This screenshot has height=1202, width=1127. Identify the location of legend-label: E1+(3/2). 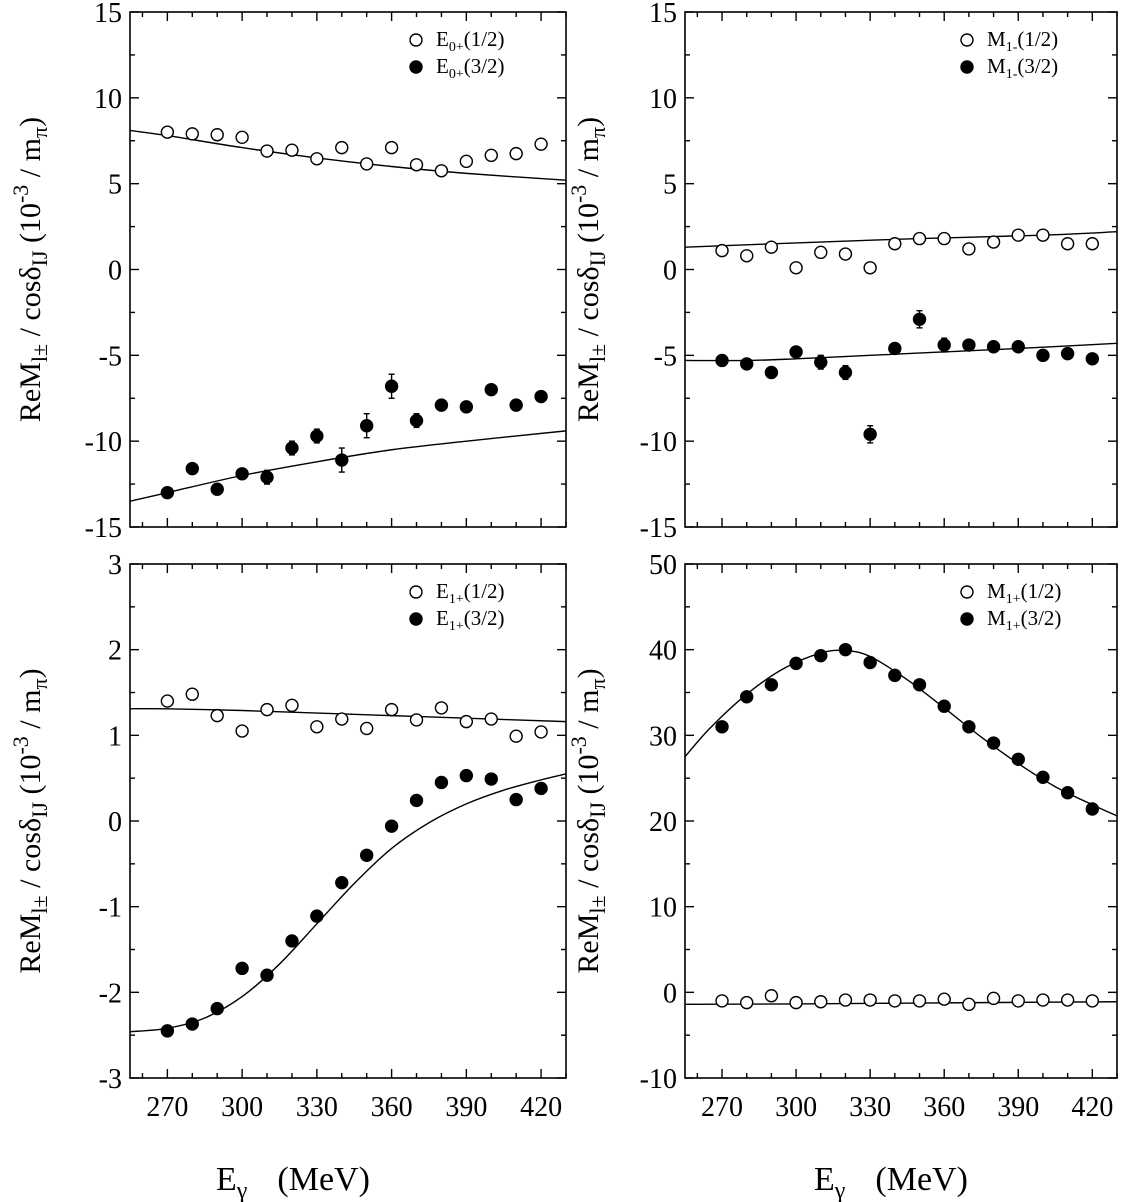
(470, 620).